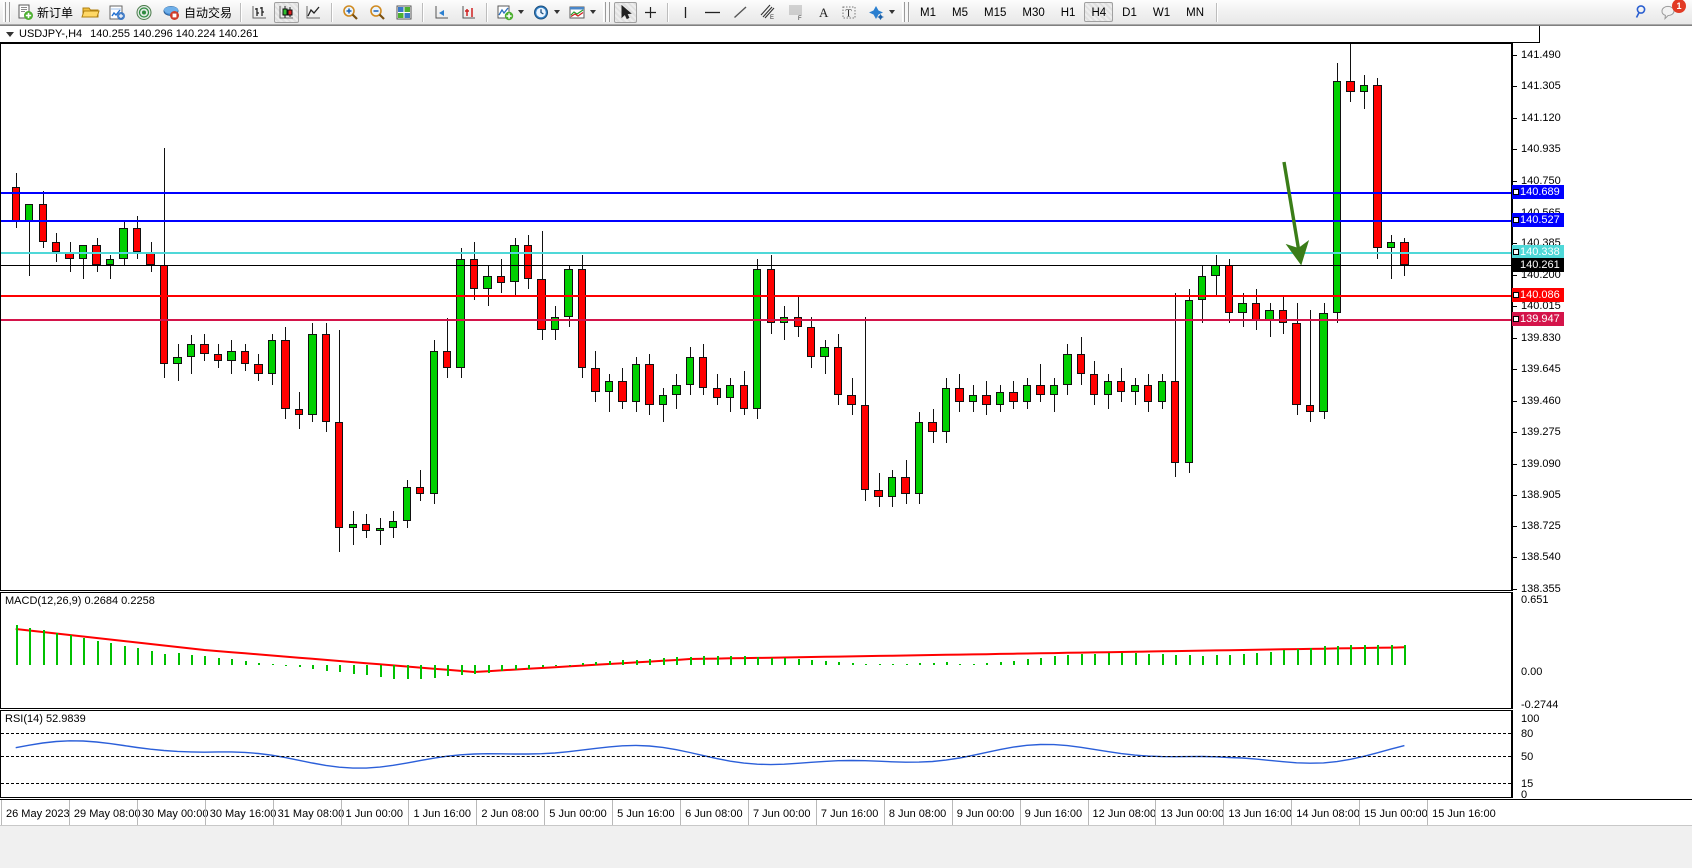 The height and width of the screenshot is (868, 1692). Describe the element at coordinates (313, 12) in the screenshot. I see `line-chart-button` at that location.